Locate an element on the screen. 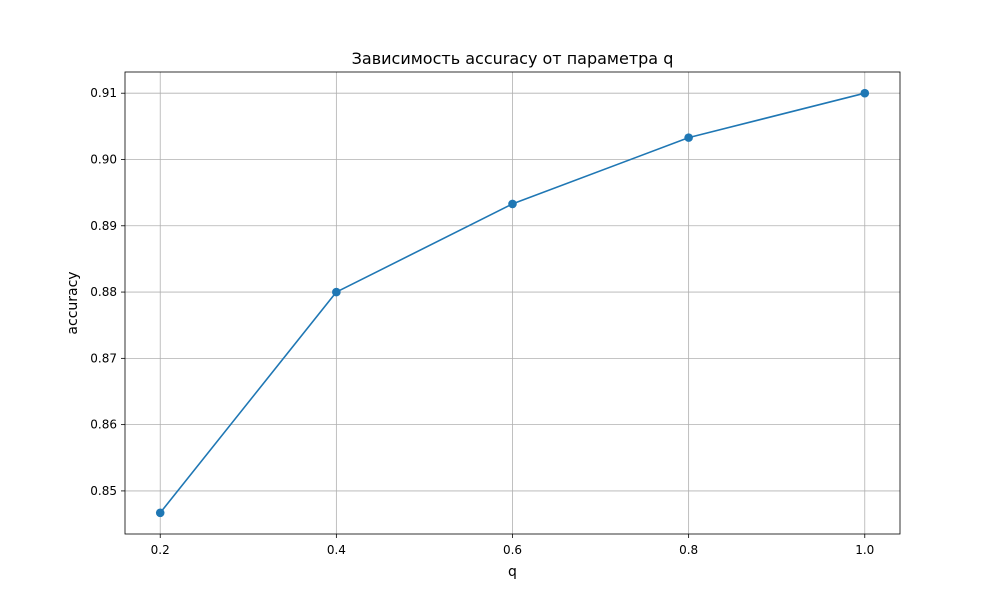 The image size is (1000, 604). x-axis-label: q is located at coordinates (512, 572).